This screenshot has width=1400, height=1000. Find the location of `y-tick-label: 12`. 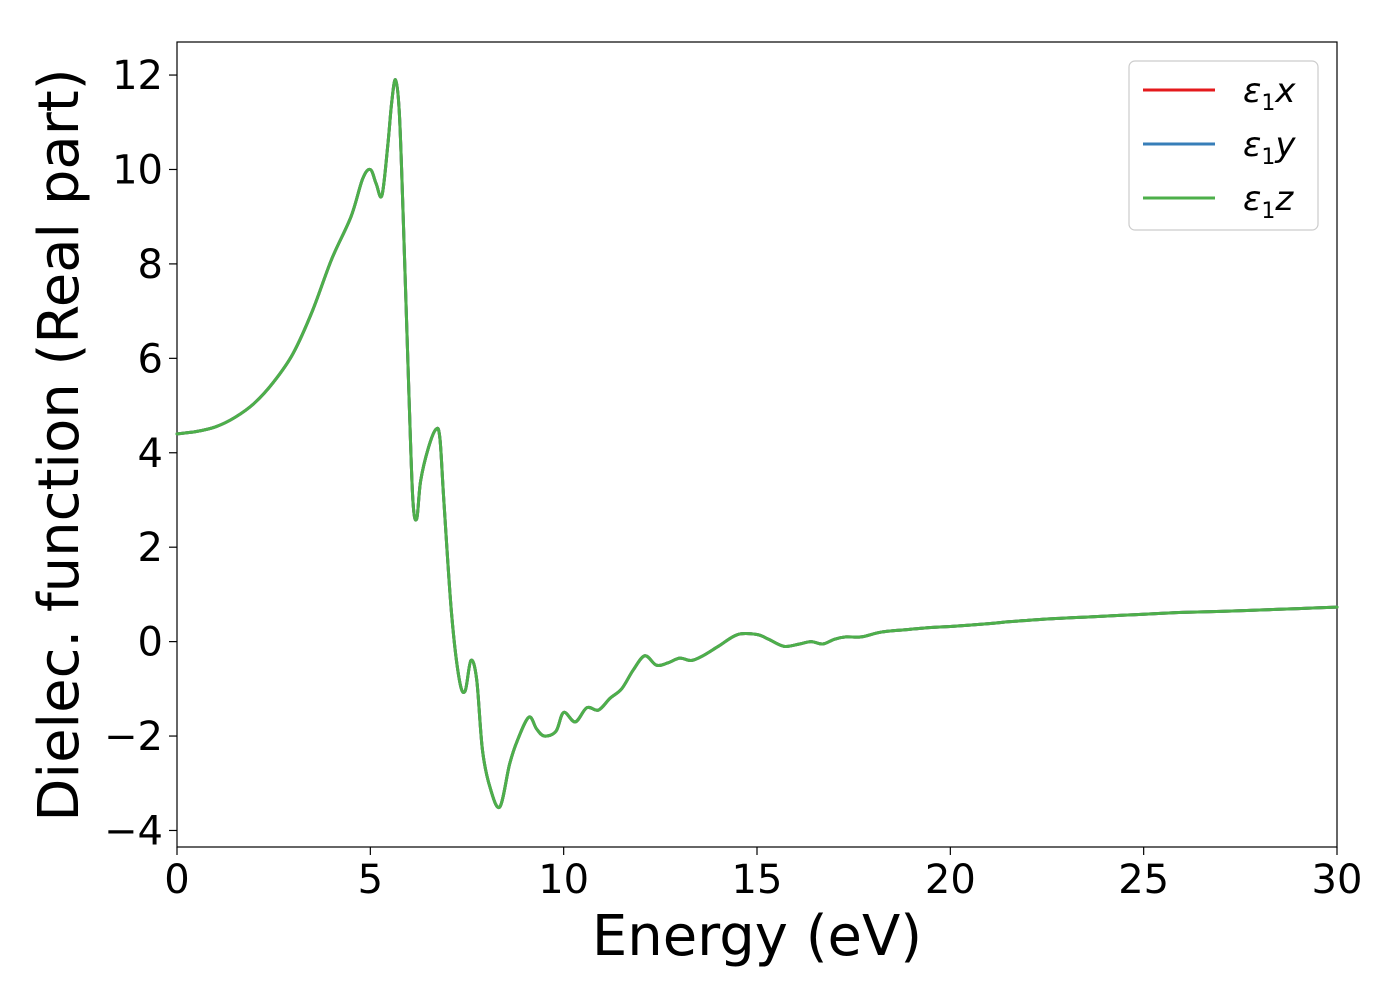

y-tick-label: 12 is located at coordinates (137, 76).